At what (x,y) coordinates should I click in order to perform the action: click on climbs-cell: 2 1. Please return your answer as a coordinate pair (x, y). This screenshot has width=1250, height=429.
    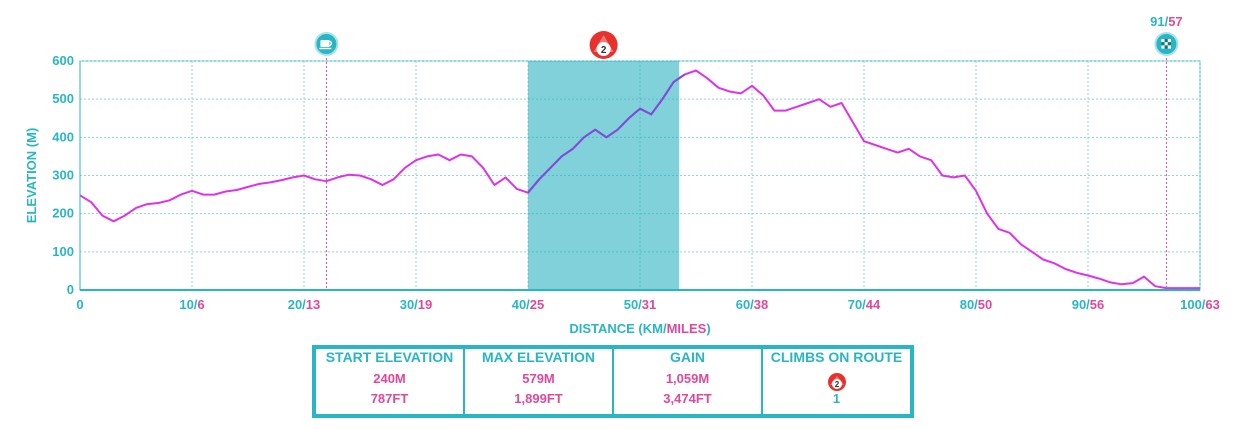
    Looking at the image, I should click on (836, 392).